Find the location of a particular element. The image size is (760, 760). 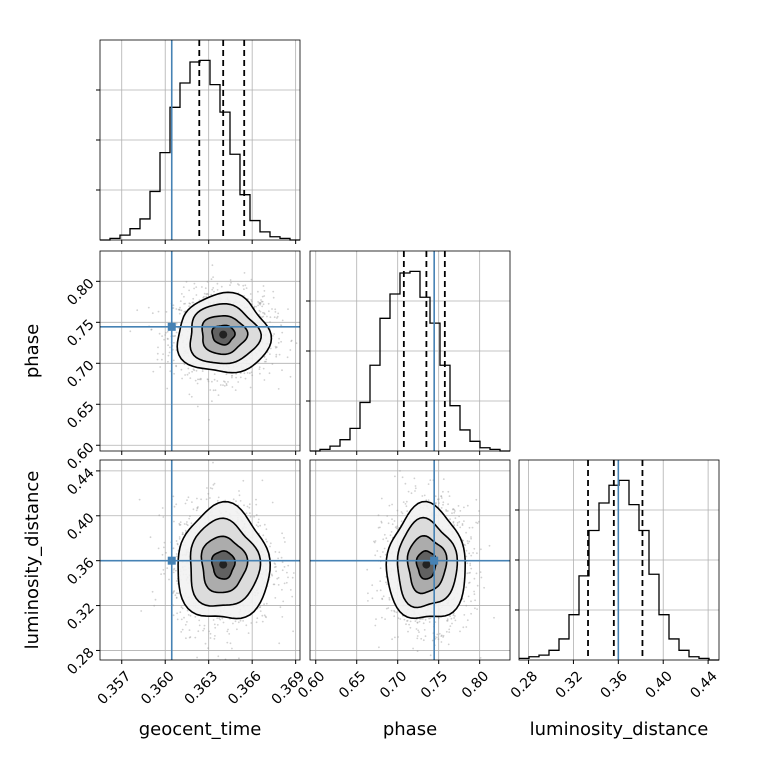

y-tick-label-luminosity_distance: 0.36 is located at coordinates (80, 571).